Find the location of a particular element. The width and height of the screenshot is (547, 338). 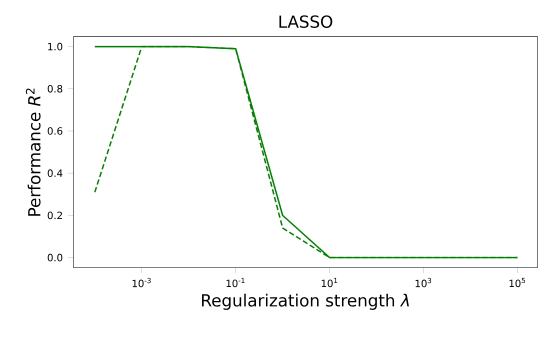

x-tick-label: 10$^{5}$ is located at coordinates (518, 283).